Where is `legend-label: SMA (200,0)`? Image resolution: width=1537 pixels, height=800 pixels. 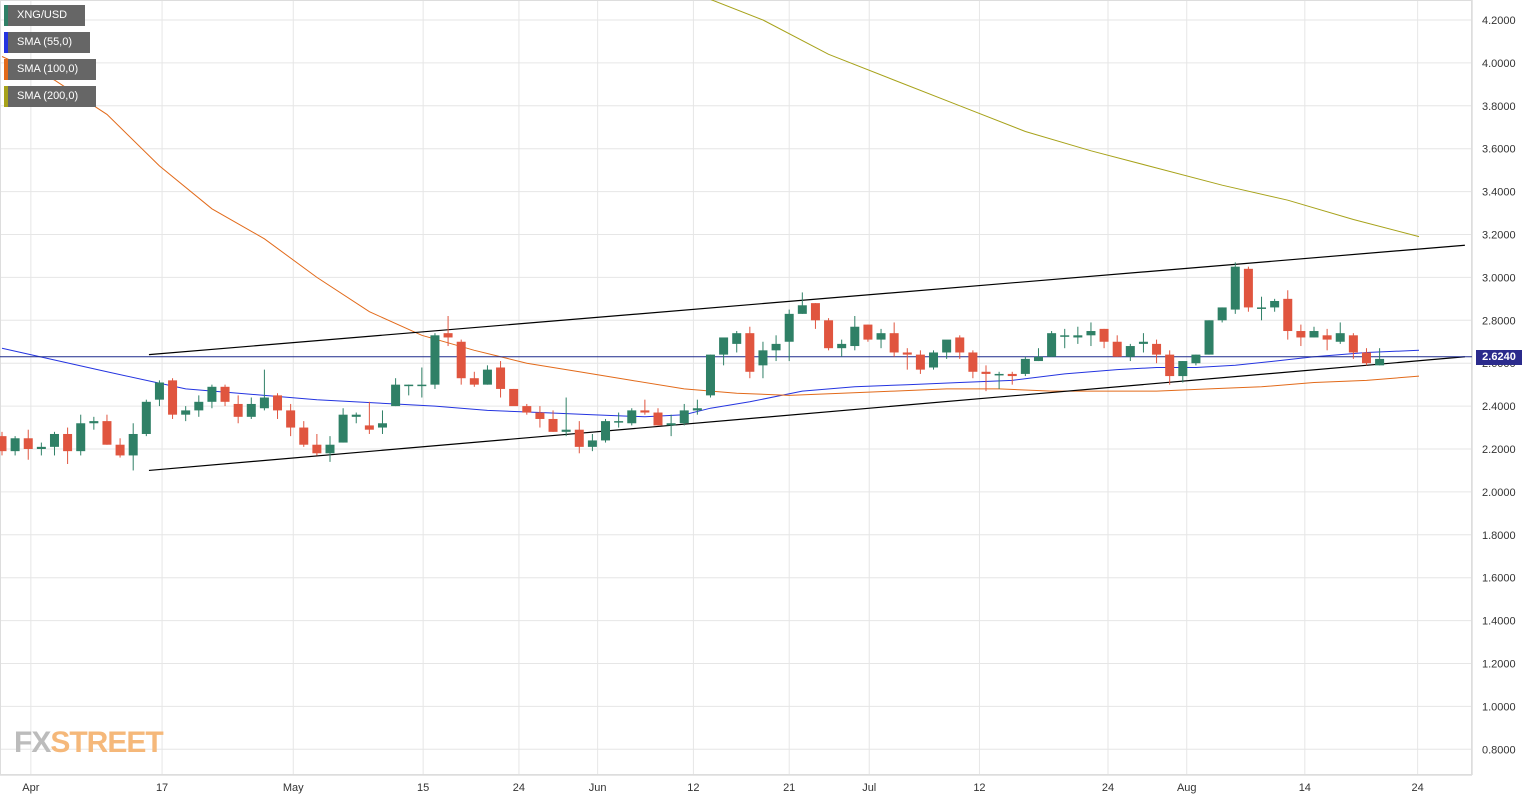 legend-label: SMA (200,0) is located at coordinates (48, 96).